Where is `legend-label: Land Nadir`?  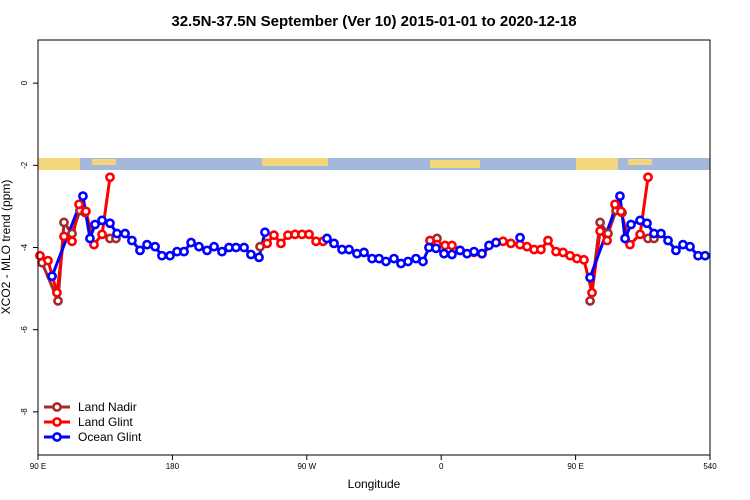 legend-label: Land Nadir is located at coordinates (107, 407).